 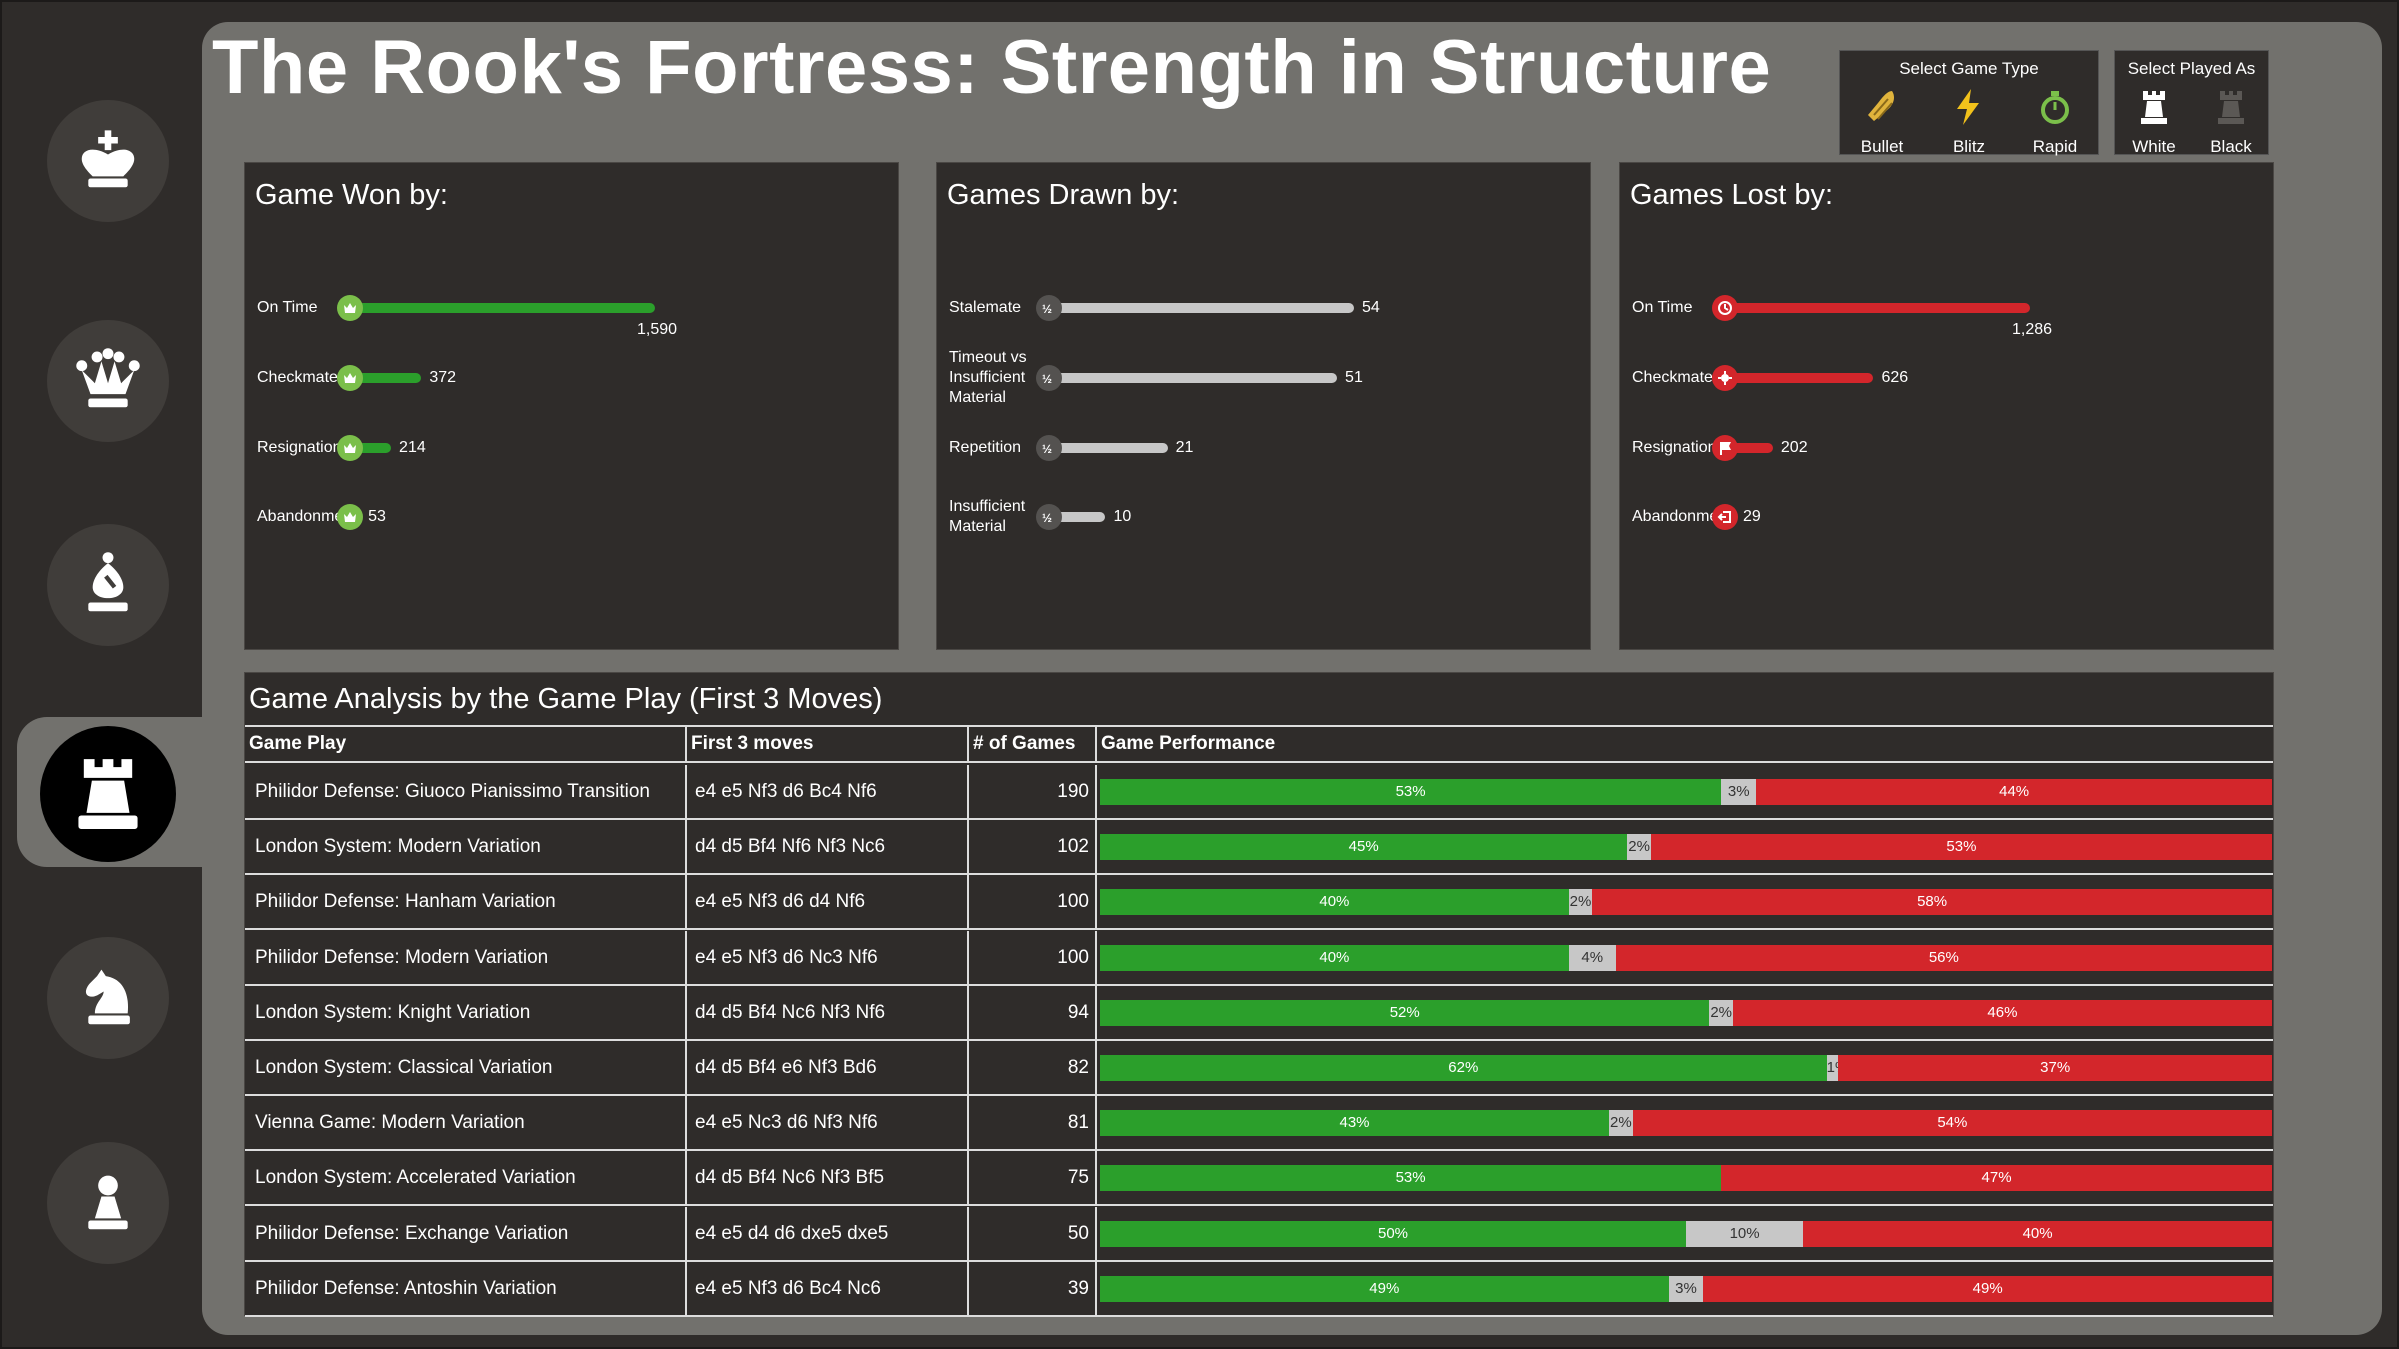 I want to click on cell-game-play: Philidor Defense: Hanham Variation, so click(x=466, y=902).